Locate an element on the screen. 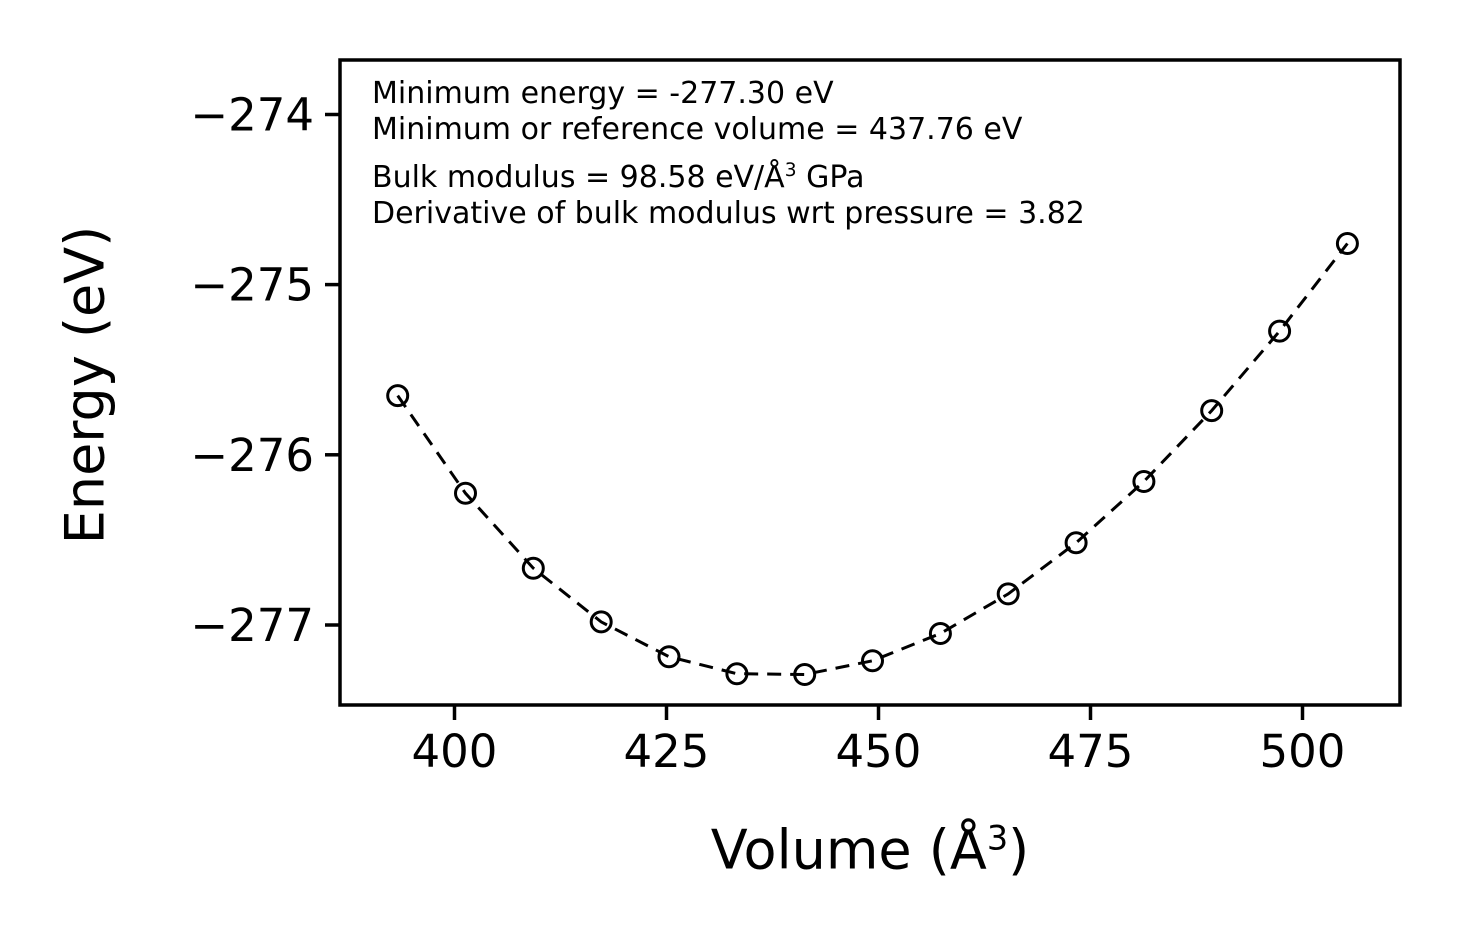 The height and width of the screenshot is (943, 1469). y-tick-label: −277 is located at coordinates (252, 625).